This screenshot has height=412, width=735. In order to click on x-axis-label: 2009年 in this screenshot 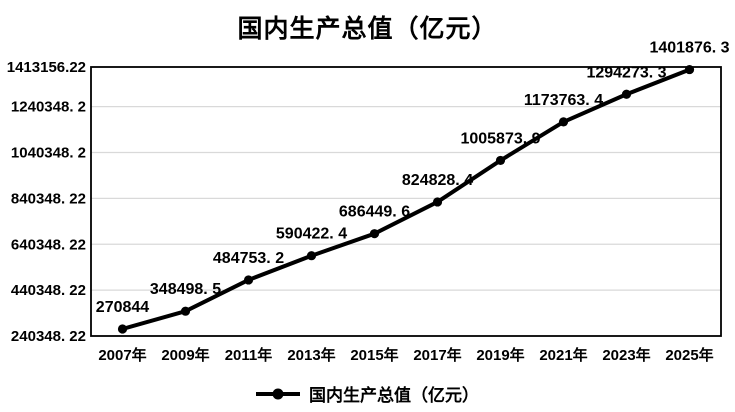, I will do `click(185, 355)`.